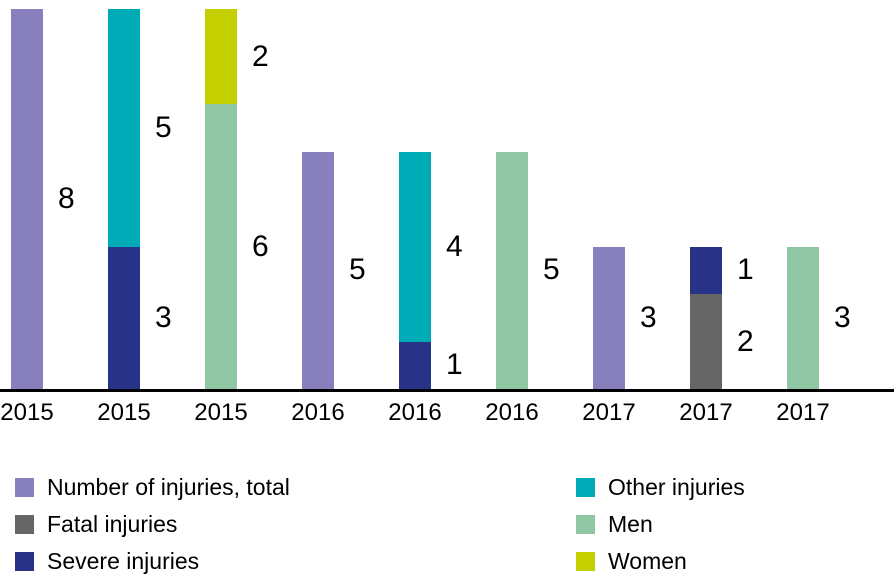 The height and width of the screenshot is (585, 894). What do you see at coordinates (260, 246) in the screenshot?
I see `segment-value-label-2015-men: 6` at bounding box center [260, 246].